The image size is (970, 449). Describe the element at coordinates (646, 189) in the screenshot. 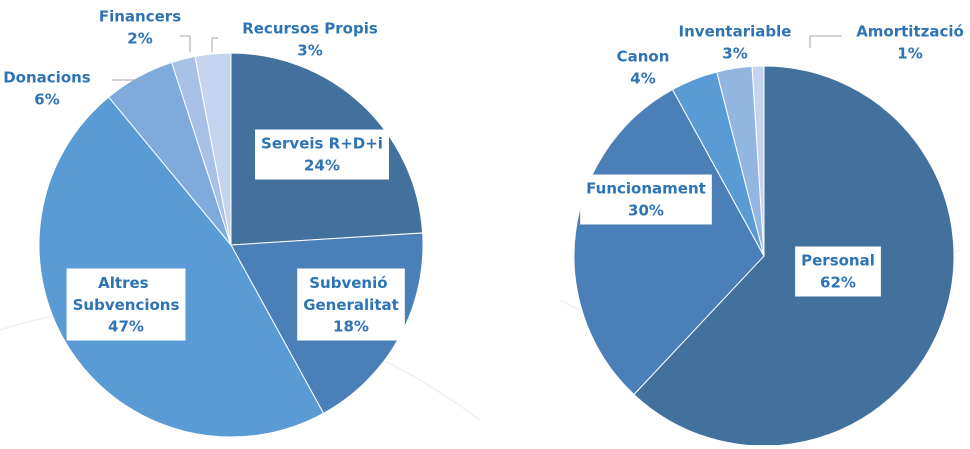

I see `category-label: Funcionament` at that location.